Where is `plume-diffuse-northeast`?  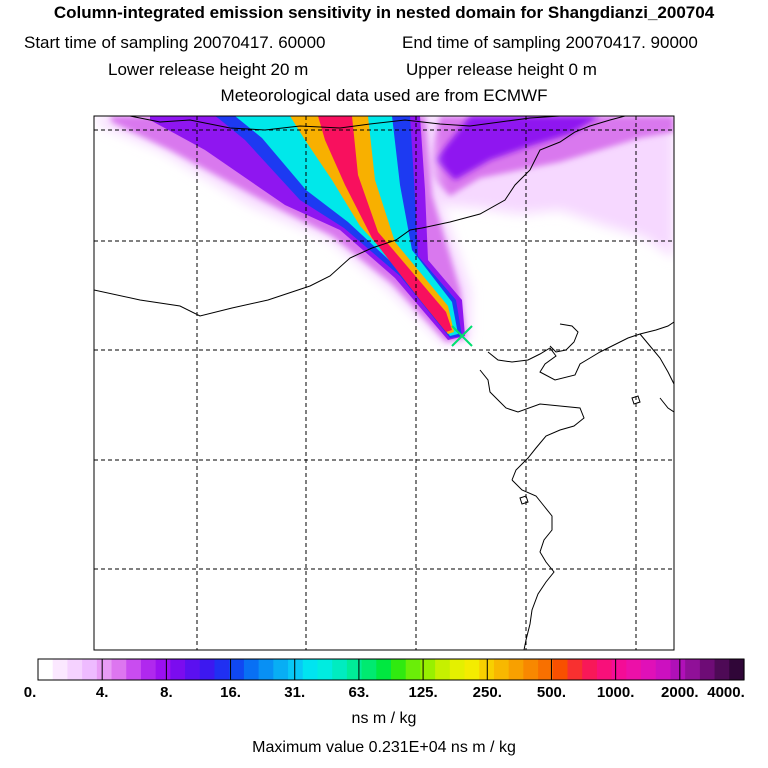
plume-diffuse-northeast is located at coordinates (544, 187).